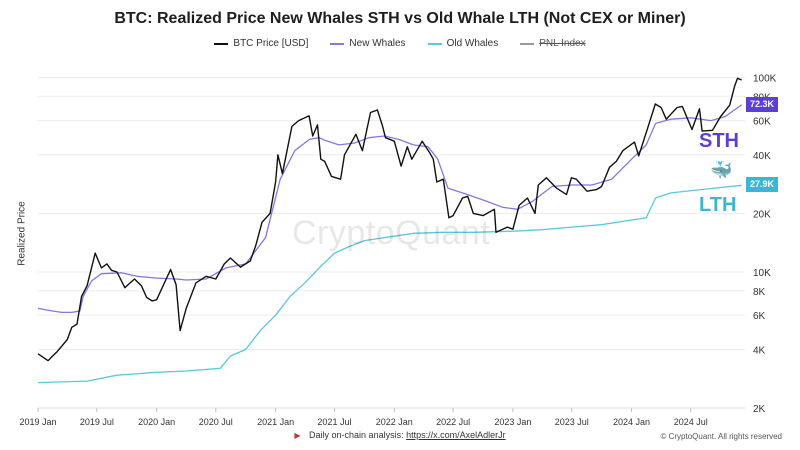 The height and width of the screenshot is (450, 800). Describe the element at coordinates (472, 43) in the screenshot. I see `legend-label-old-whales: Old Whales` at that location.